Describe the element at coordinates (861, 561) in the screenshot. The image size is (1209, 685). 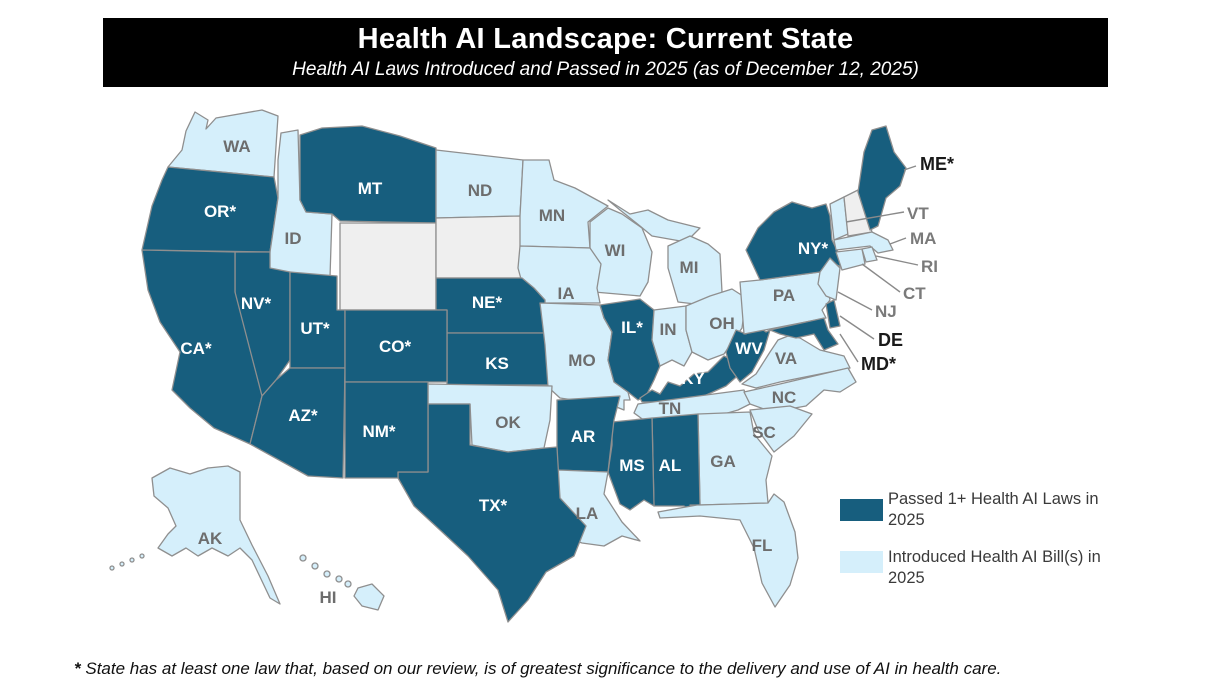
I see `legend-swatch-introduced` at that location.